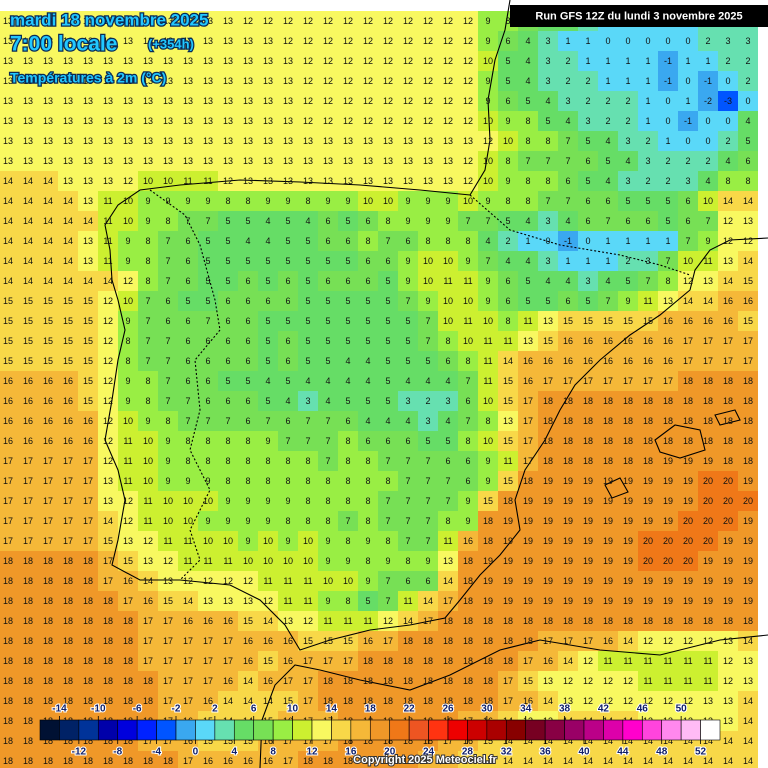 The height and width of the screenshot is (768, 768). What do you see at coordinates (268, 561) in the screenshot?
I see `temperature-value: 10` at bounding box center [268, 561].